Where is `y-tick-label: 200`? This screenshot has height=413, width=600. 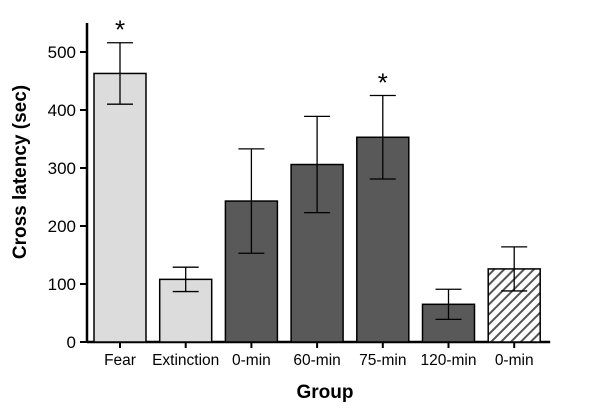
y-tick-label: 200 is located at coordinates (62, 226).